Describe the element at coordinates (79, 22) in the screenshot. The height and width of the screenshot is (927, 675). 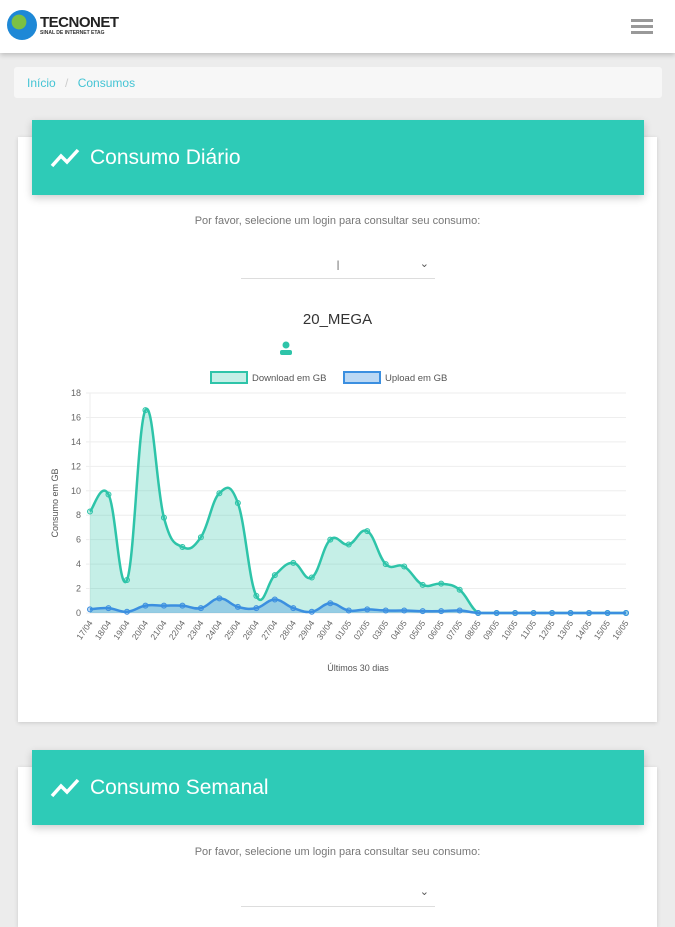
I see `brand-name: TECNONET` at that location.